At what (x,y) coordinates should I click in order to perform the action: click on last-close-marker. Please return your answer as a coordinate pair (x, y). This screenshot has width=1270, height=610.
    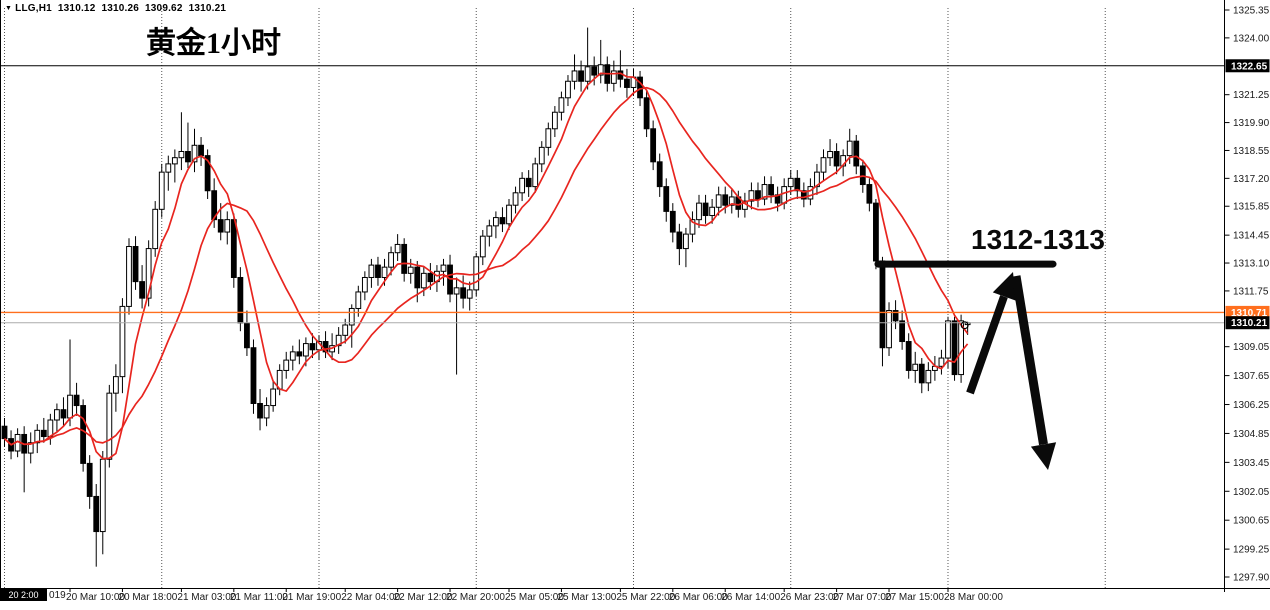
    Looking at the image, I should click on (964, 325).